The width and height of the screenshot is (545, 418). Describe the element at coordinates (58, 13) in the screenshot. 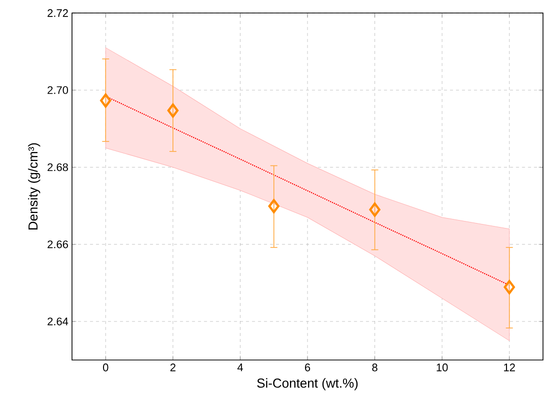

I see `y-tick-label: 2.72` at that location.